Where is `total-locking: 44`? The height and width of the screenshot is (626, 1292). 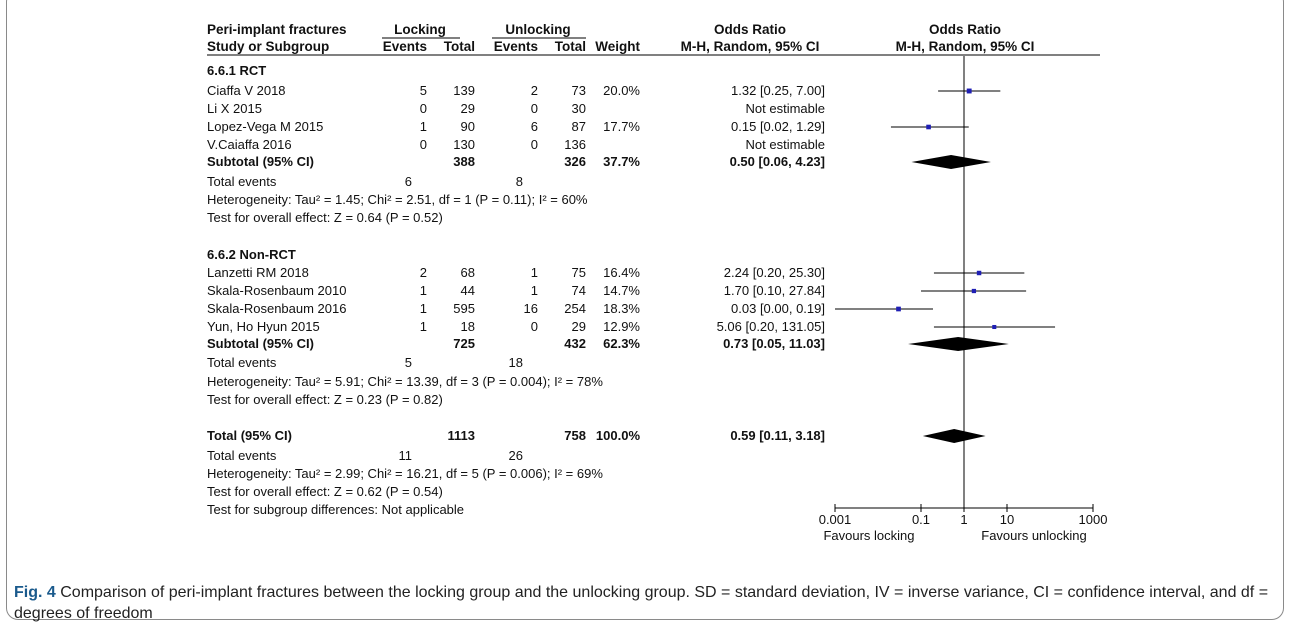
total-locking: 44 is located at coordinates (468, 290).